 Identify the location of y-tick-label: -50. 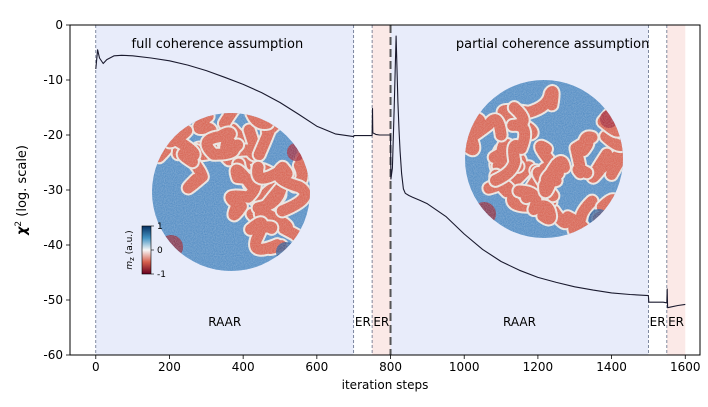
(53, 300).